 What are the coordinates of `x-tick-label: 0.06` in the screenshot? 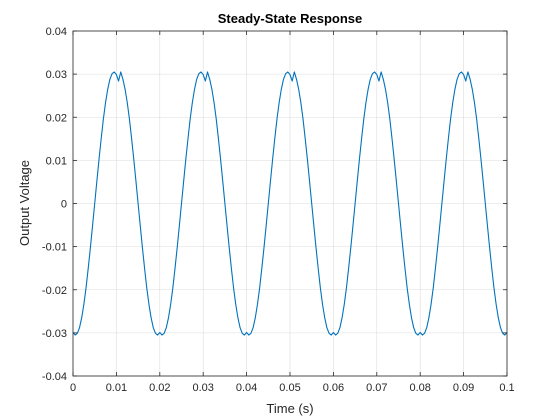 It's located at (333, 388).